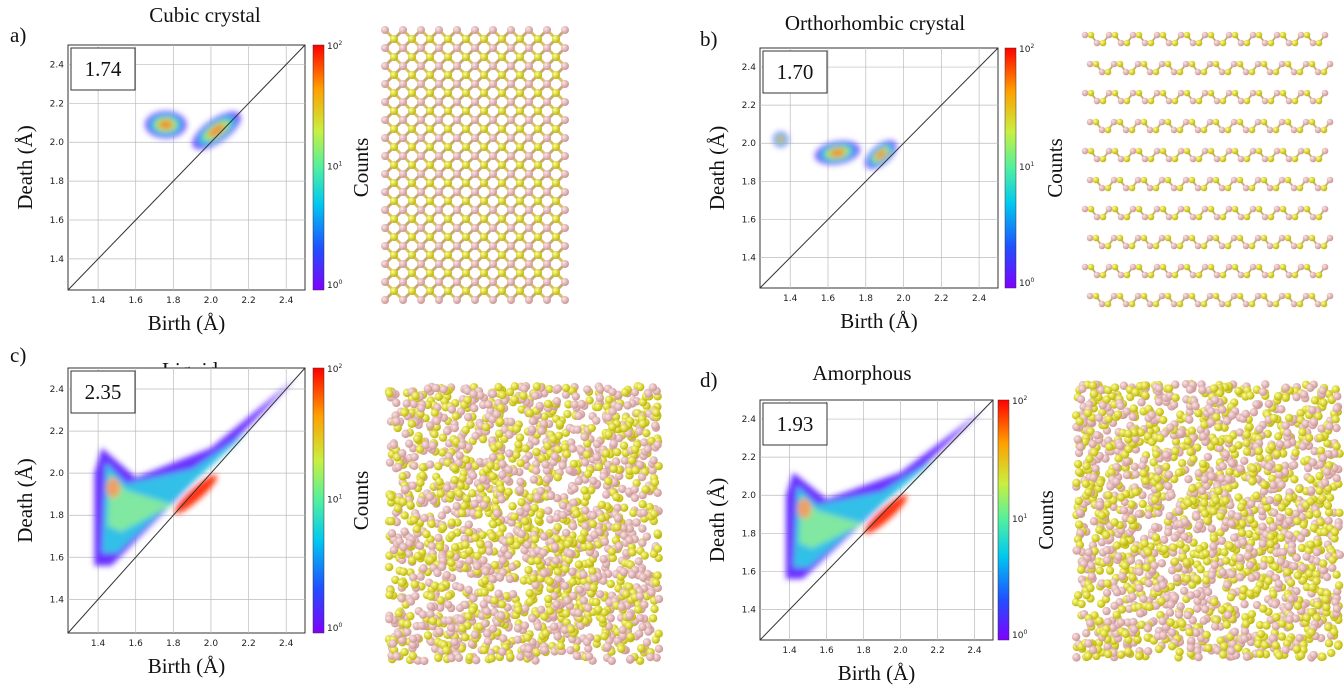 This screenshot has height=688, width=1344. I want to click on y-tick-label: 1.4, so click(57, 260).